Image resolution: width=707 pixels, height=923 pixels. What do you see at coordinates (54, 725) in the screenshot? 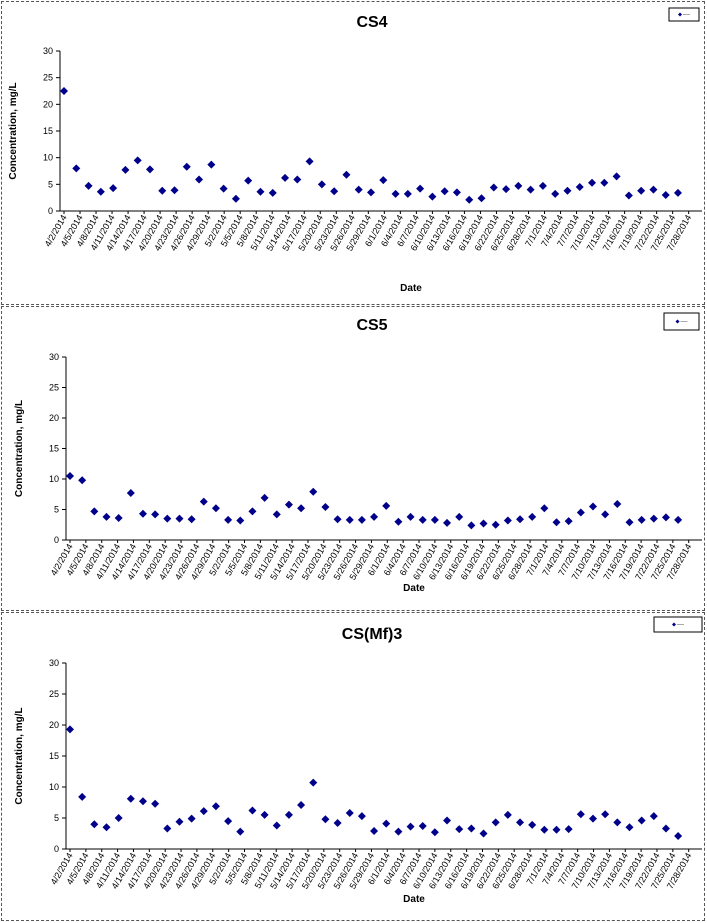
I see `y-tick-label: 20` at bounding box center [54, 725].